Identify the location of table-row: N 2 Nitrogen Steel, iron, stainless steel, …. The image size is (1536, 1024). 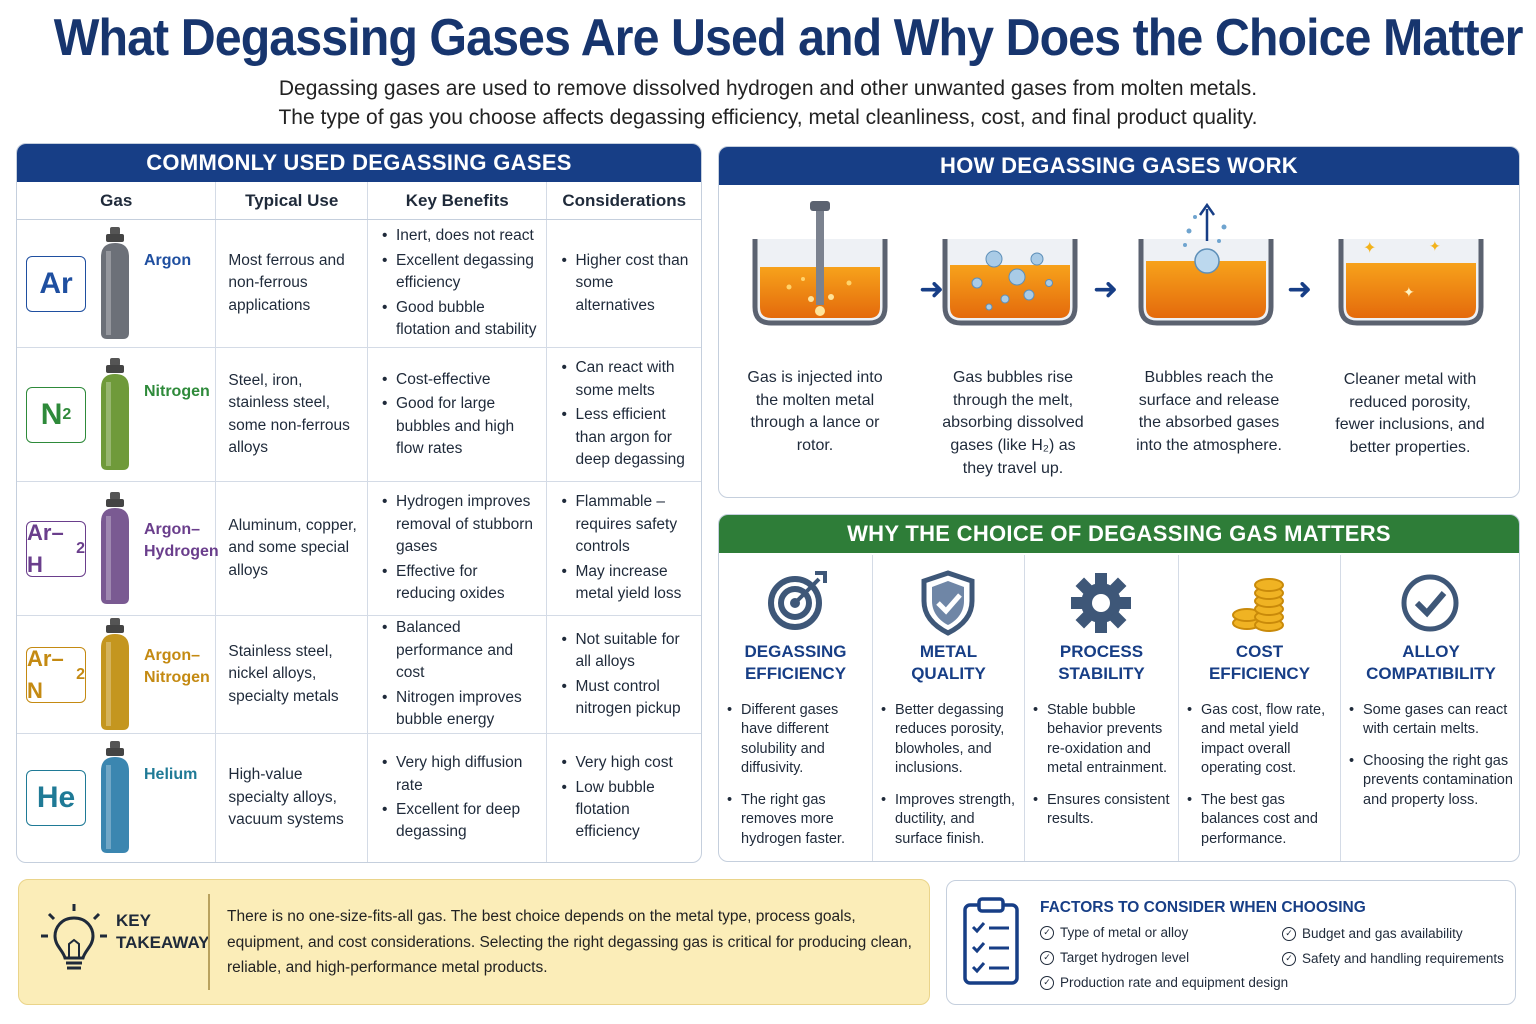
(359, 415).